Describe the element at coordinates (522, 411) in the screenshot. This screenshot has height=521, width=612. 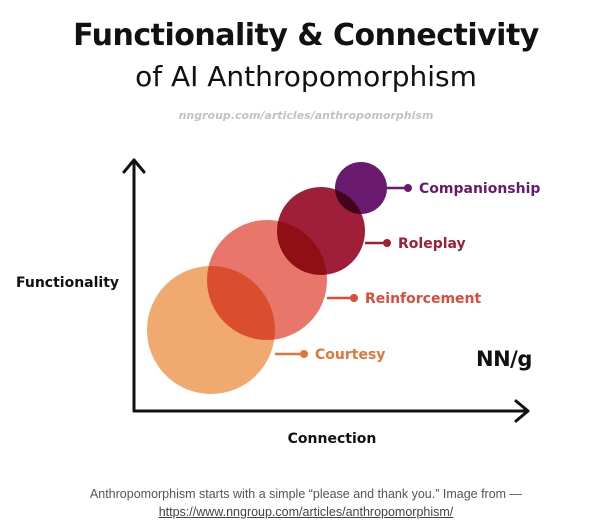
I see `x-axis-arrow-icon` at that location.